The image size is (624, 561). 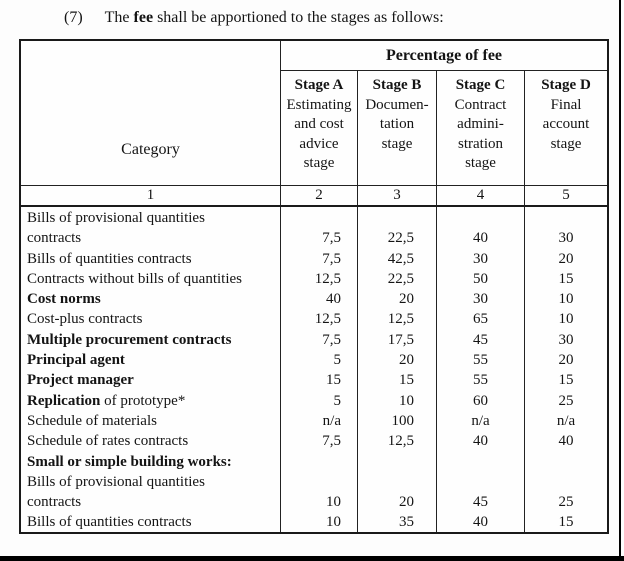 What do you see at coordinates (480, 319) in the screenshot?
I see `fee-value: 65` at bounding box center [480, 319].